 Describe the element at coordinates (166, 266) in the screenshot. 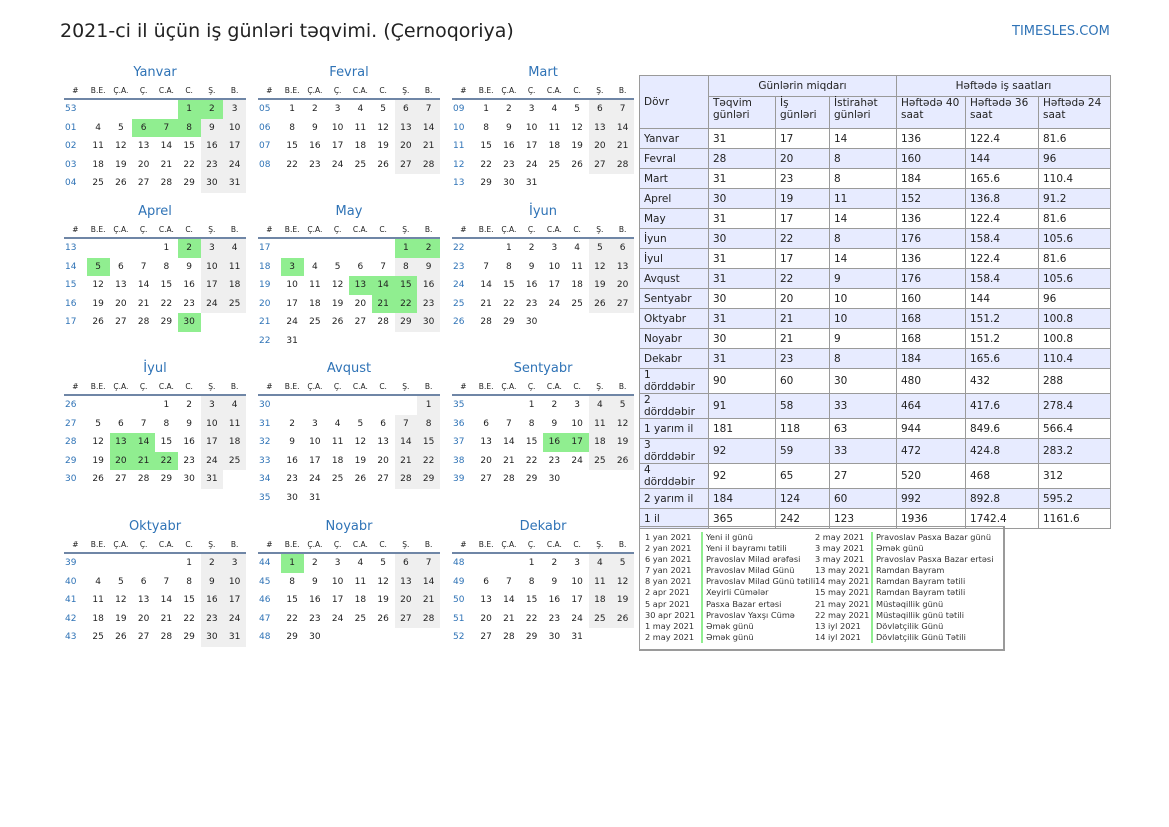

I see `day-cell: 8` at that location.